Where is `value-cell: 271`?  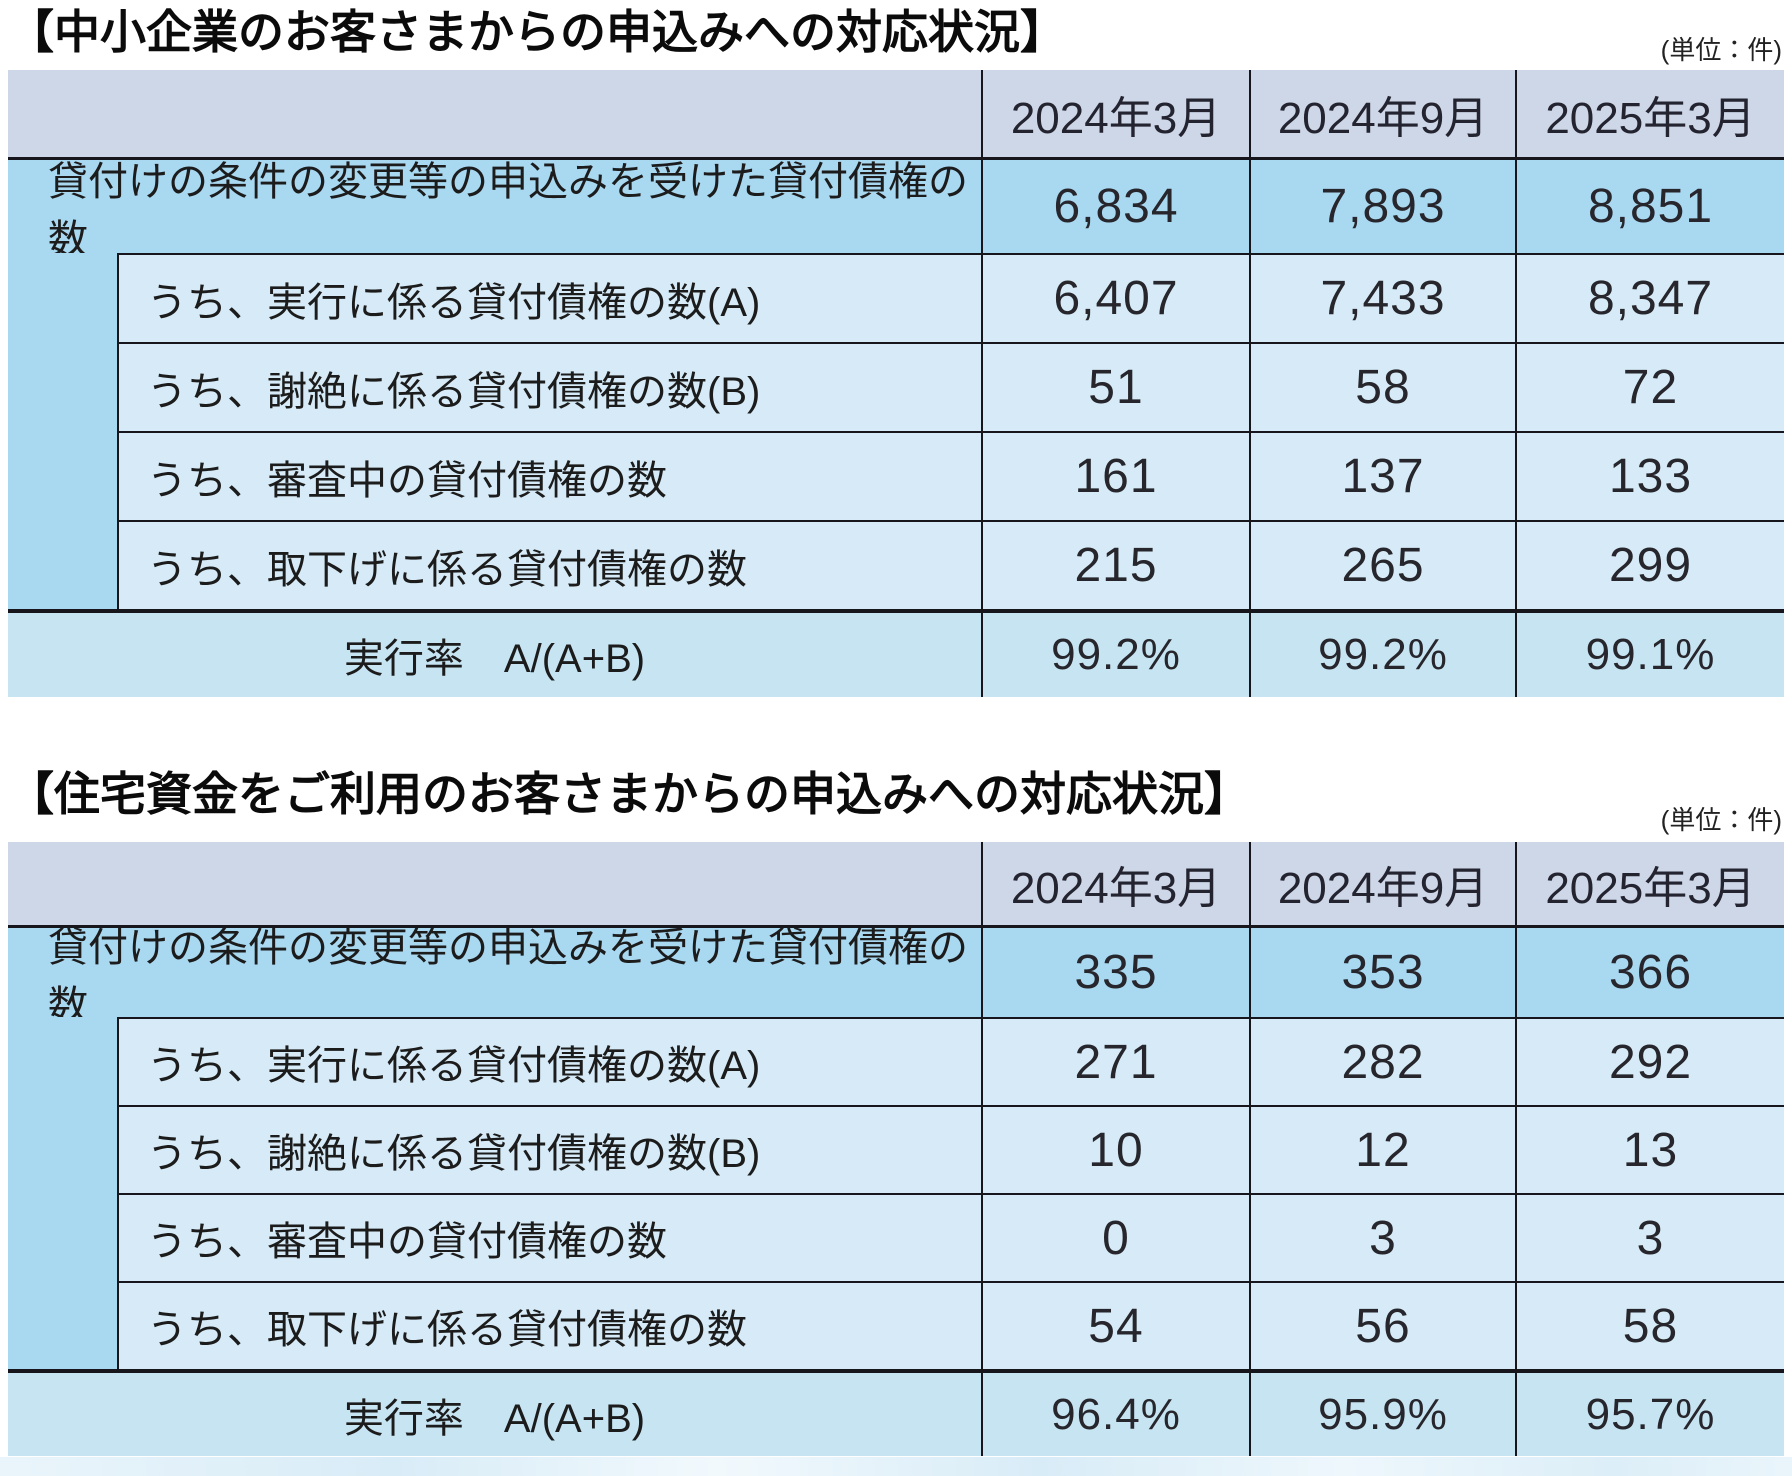 value-cell: 271 is located at coordinates (1115, 1061).